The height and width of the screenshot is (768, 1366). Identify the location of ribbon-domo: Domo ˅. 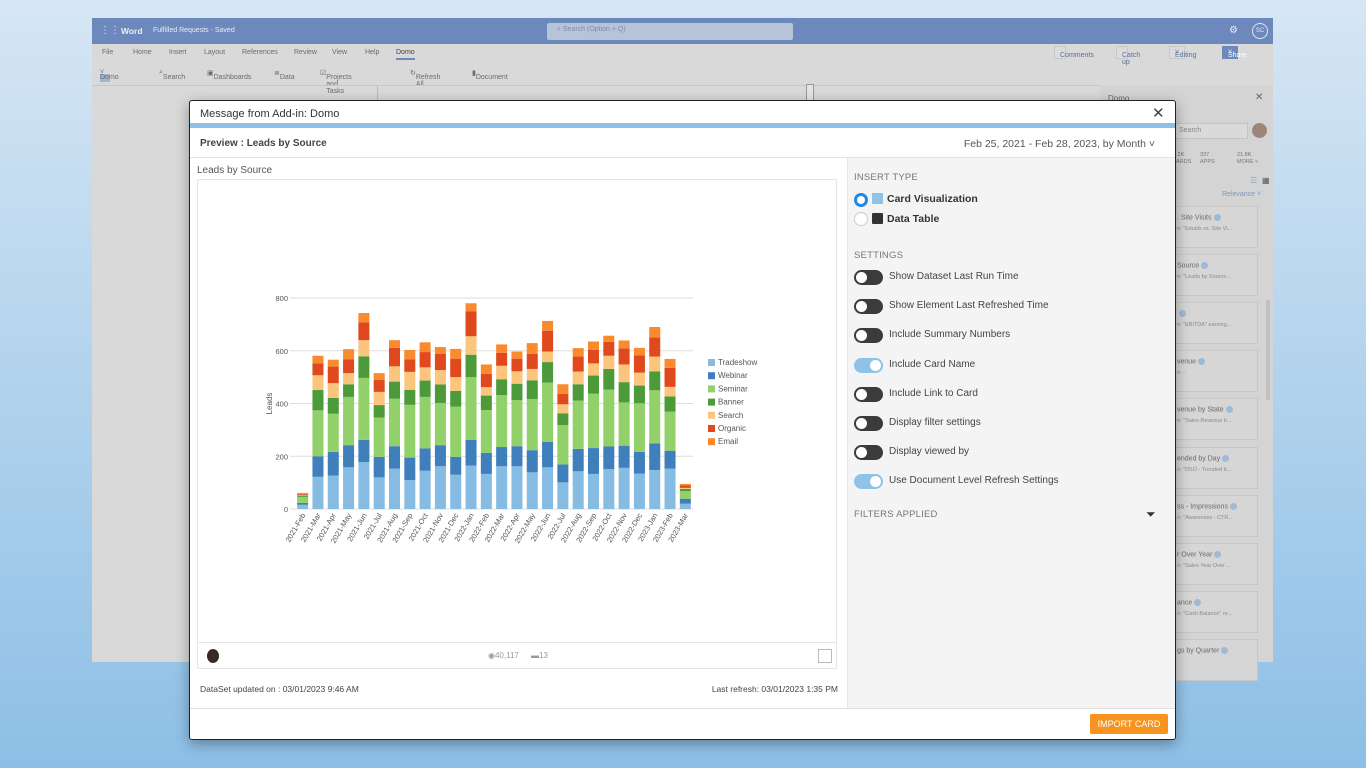
(109, 75).